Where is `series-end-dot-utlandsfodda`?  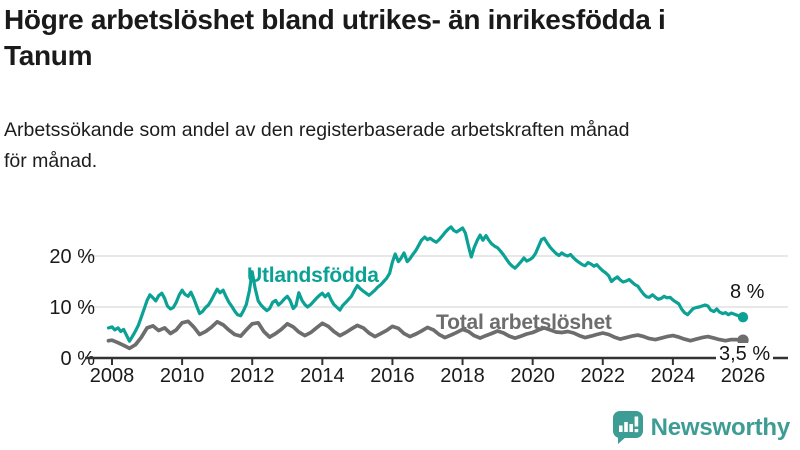 series-end-dot-utlandsfodda is located at coordinates (743, 317).